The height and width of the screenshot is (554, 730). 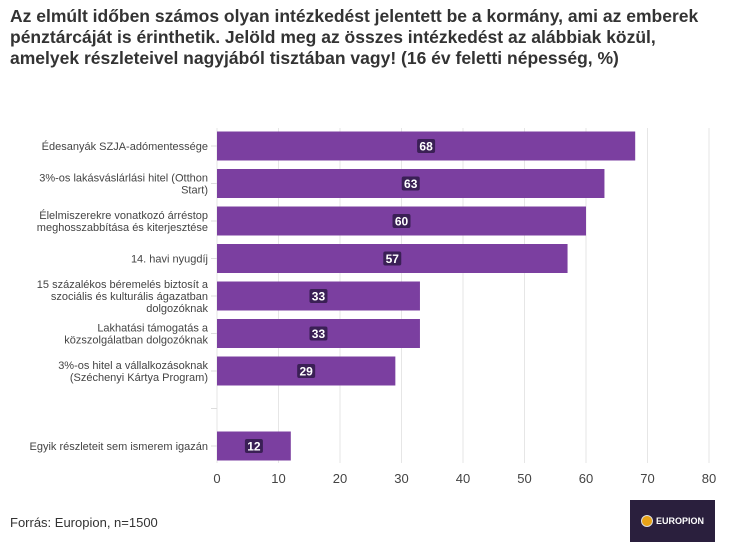 What do you see at coordinates (278, 478) in the screenshot?
I see `x-tick-label: 10` at bounding box center [278, 478].